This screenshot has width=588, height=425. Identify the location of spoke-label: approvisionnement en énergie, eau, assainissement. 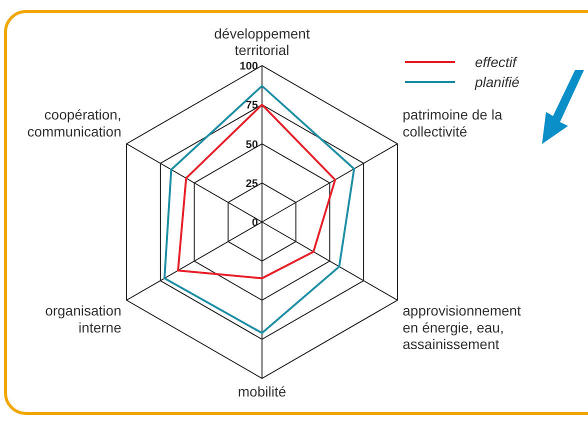
(462, 327).